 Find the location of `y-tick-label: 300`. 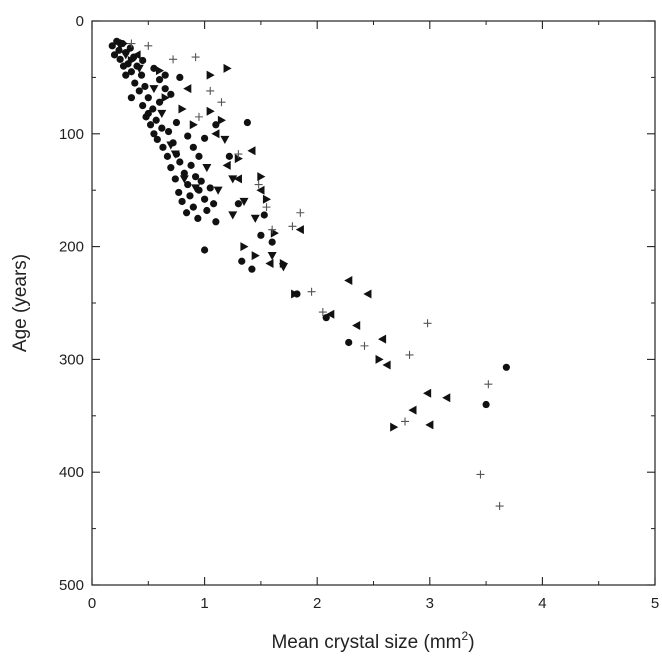

y-tick-label: 300 is located at coordinates (71, 359).